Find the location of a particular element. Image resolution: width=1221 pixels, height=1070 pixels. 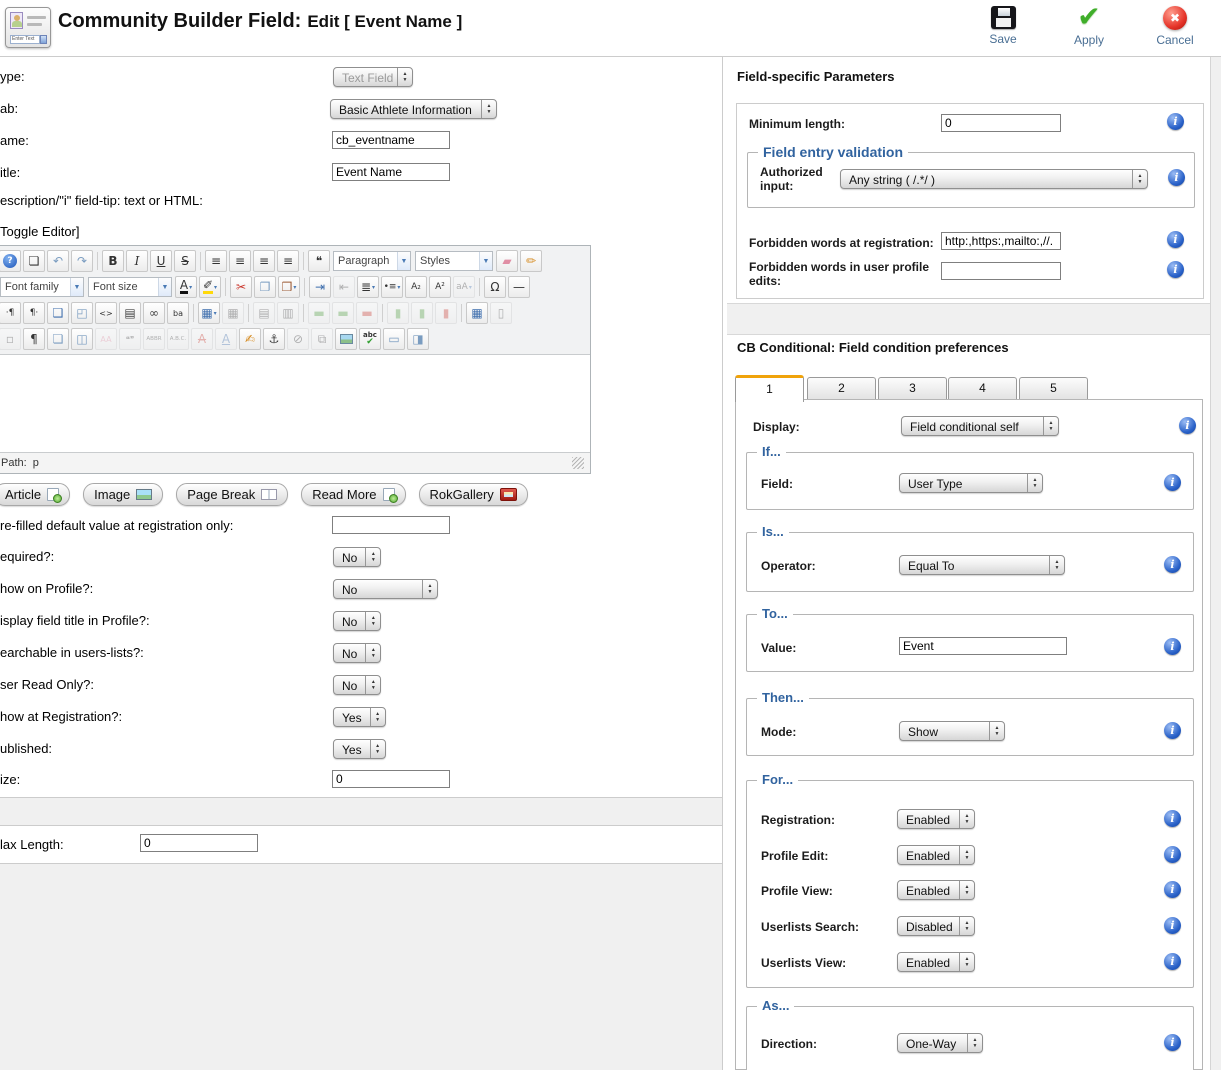

display-title-select: No ▲ ▼ is located at coordinates (357, 621).